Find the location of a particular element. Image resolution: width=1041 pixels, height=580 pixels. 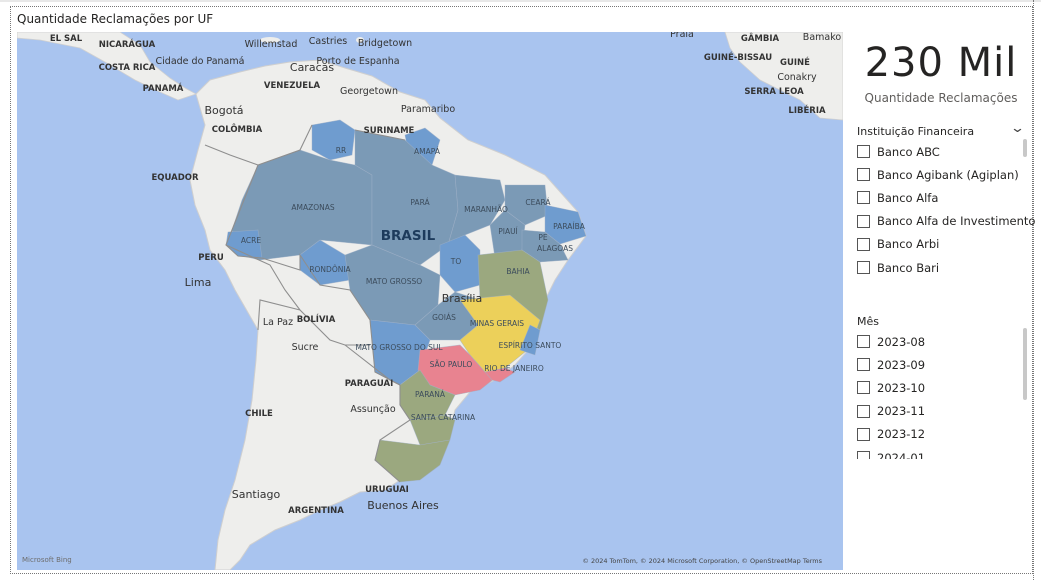

africa-land is located at coordinates (783, 76).